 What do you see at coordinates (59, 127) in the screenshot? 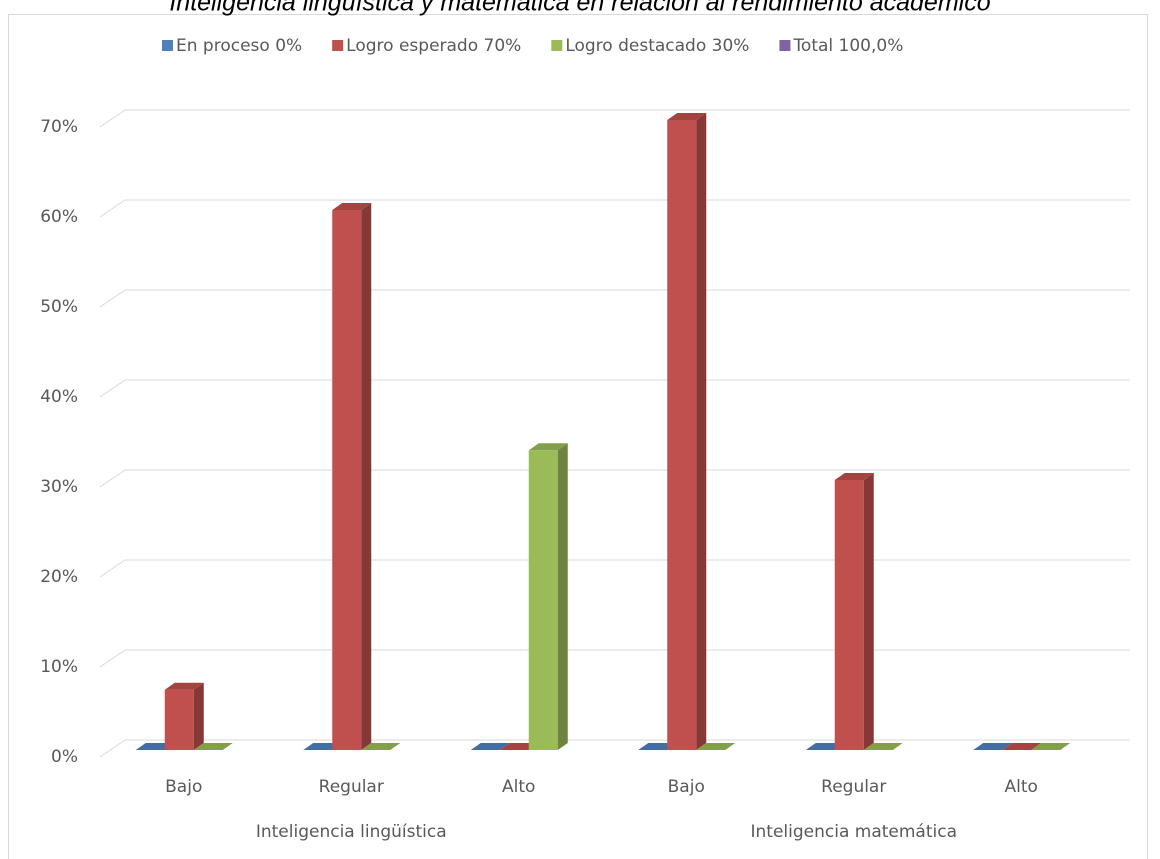
I see `y-tick-label: 70%` at bounding box center [59, 127].